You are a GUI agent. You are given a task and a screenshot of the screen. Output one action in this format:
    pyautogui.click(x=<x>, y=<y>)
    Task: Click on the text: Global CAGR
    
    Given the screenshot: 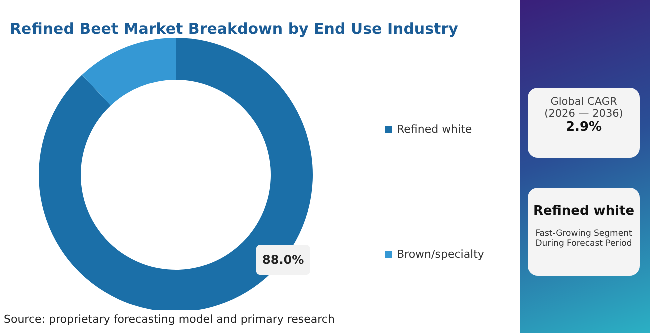 What is the action you would take?
    pyautogui.click(x=584, y=102)
    